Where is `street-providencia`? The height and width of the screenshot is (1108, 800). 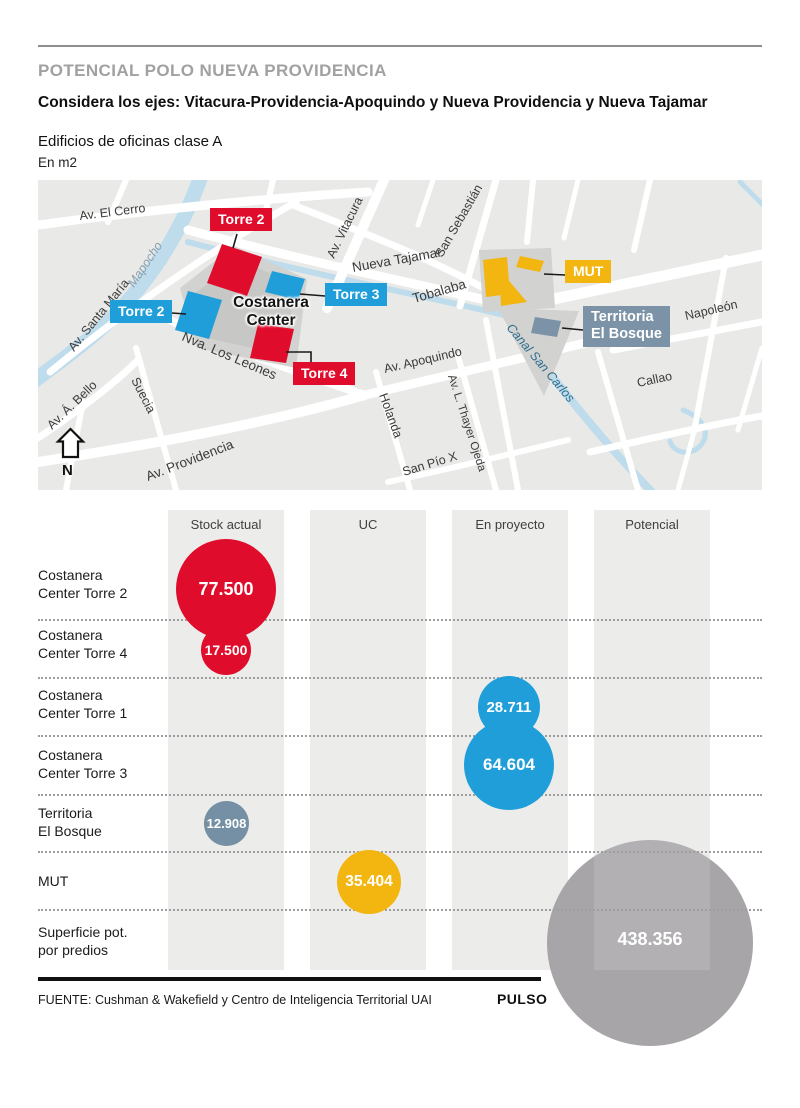
street-providencia is located at coordinates (204, 428).